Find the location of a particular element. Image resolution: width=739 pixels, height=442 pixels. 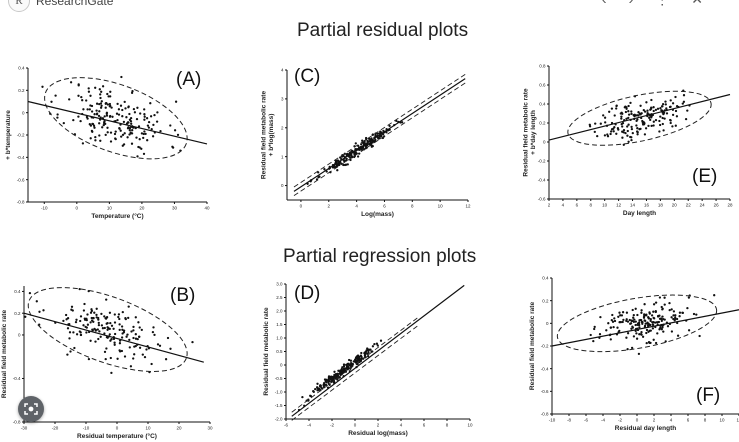

chart-d-y-tick-label: 2.0 is located at coordinates (279, 311).